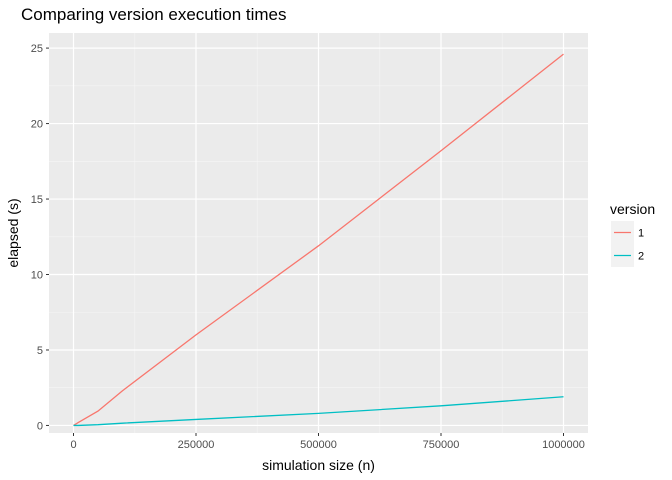  Describe the element at coordinates (641, 234) in the screenshot. I see `legend-label-1: 1` at that location.